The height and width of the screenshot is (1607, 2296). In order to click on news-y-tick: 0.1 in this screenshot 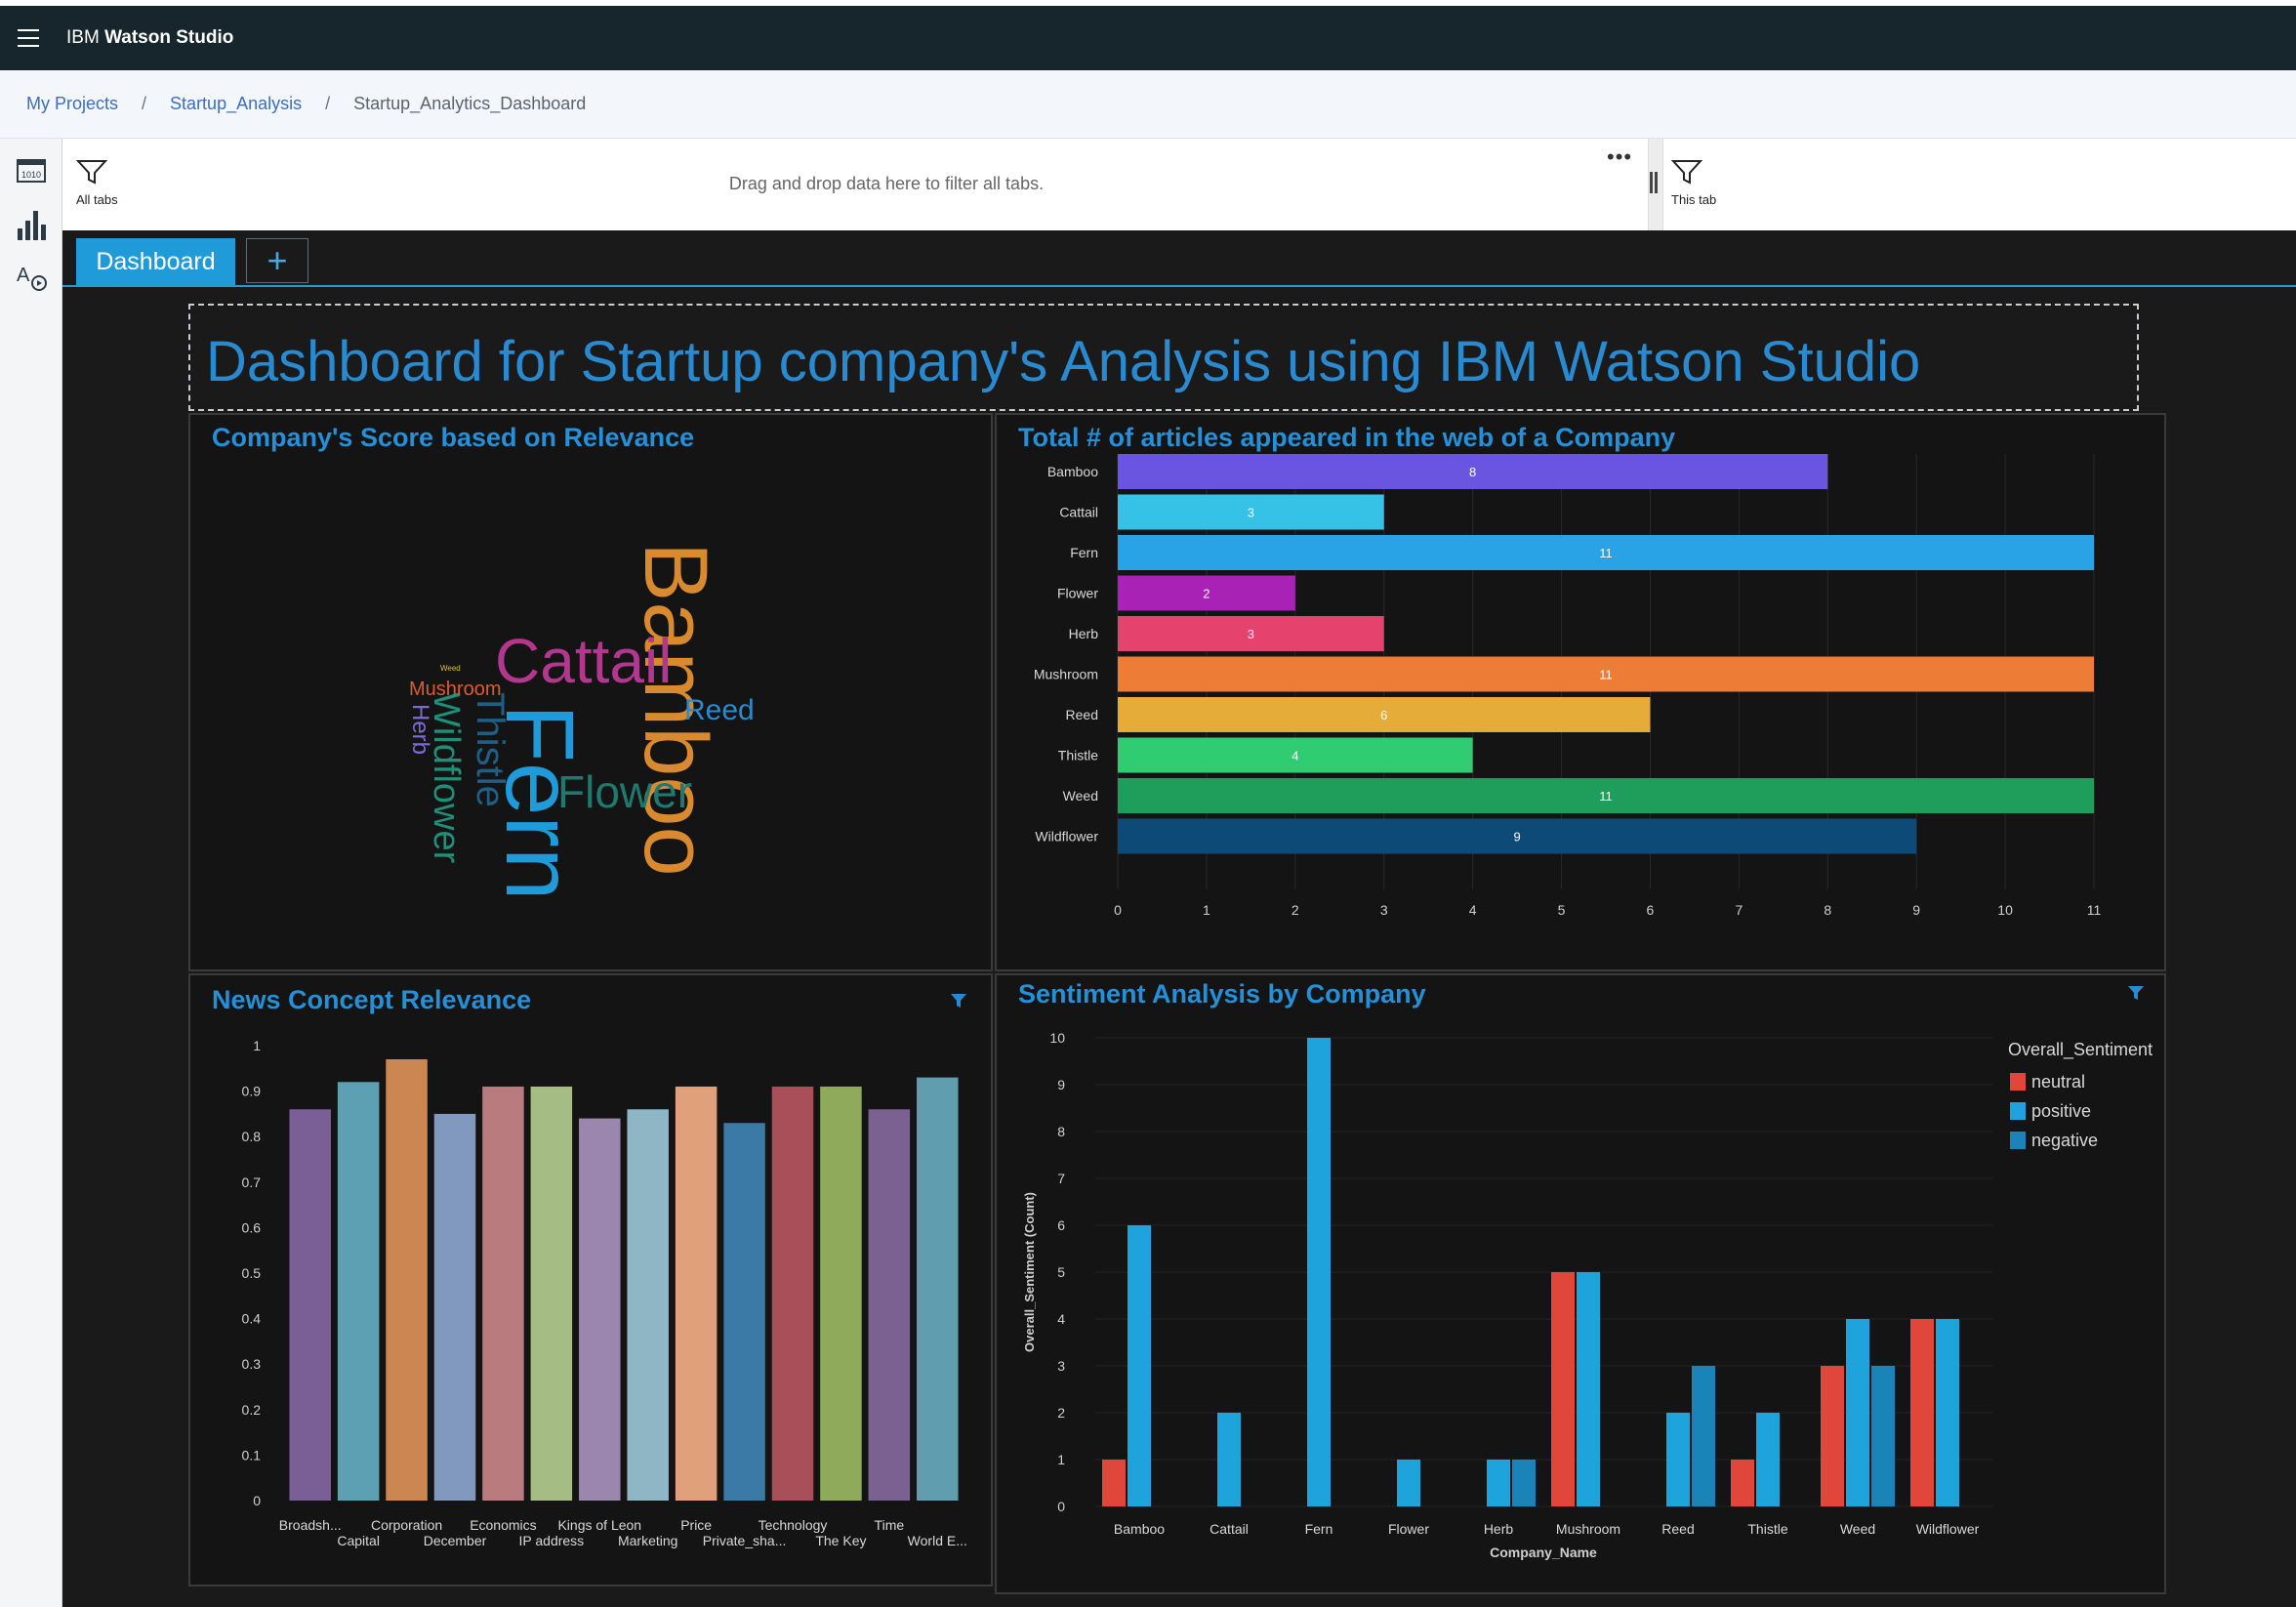, I will do `click(252, 1455)`.